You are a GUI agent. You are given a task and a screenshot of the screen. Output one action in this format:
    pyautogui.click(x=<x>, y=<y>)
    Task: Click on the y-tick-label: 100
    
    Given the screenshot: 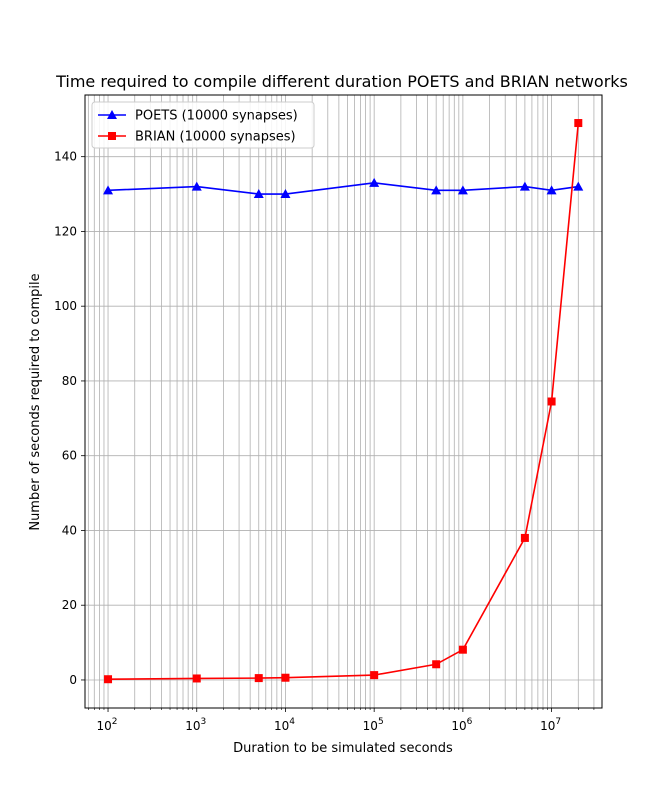 What is the action you would take?
    pyautogui.click(x=65, y=306)
    